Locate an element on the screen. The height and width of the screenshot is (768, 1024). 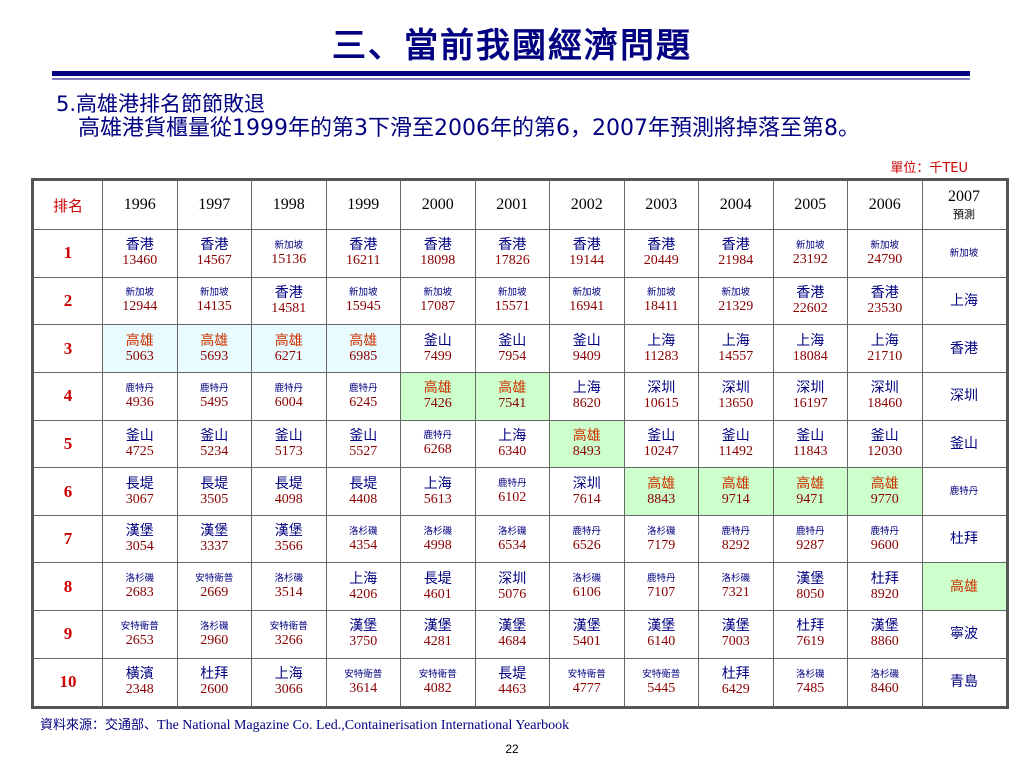
teu-value: 21710 is located at coordinates (885, 356).